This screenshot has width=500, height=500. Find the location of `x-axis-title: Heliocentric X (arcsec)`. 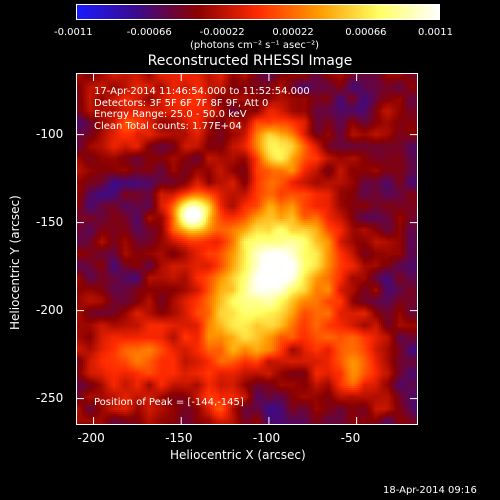

x-axis-title: Heliocentric X (arcsec) is located at coordinates (238, 455).